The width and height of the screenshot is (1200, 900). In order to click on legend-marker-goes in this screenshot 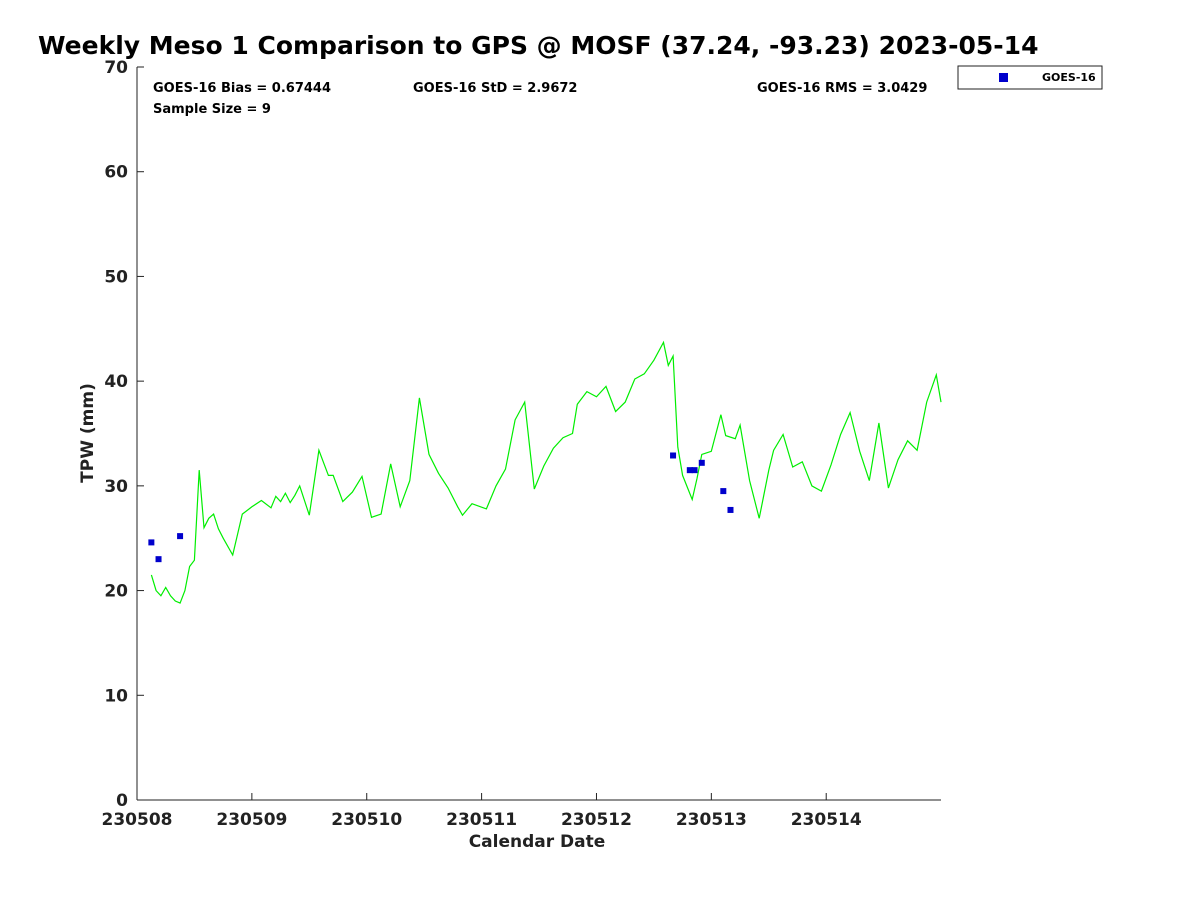, I will do `click(1003, 77)`.